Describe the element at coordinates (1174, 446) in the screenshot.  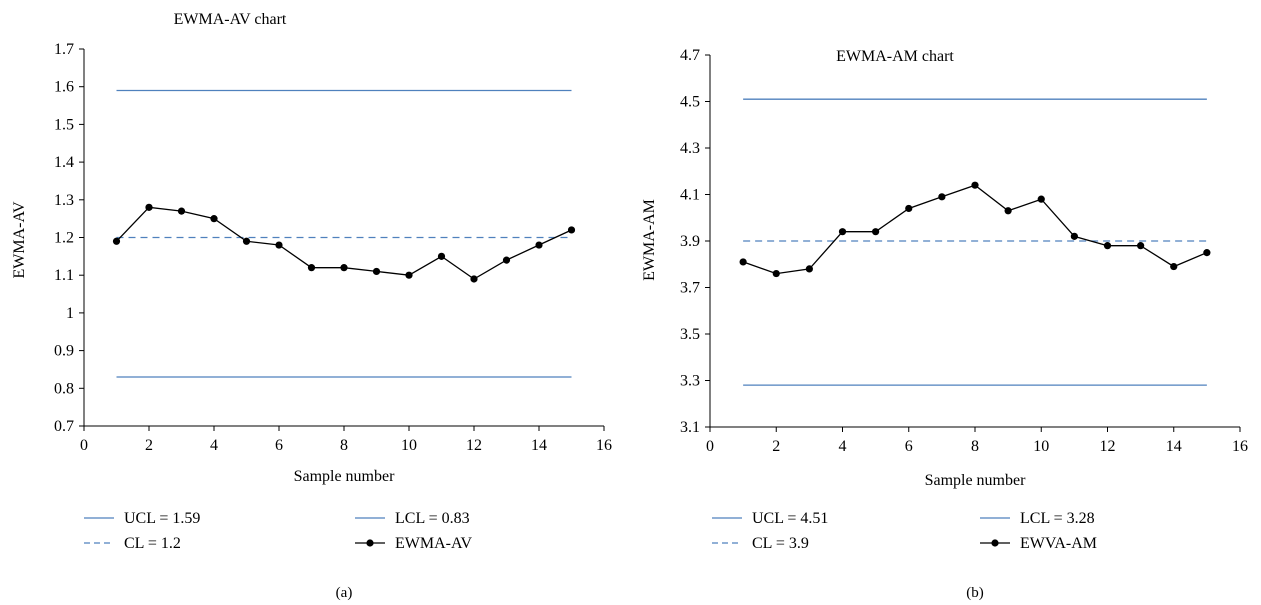
I see `x-tick-label-b: 14` at that location.